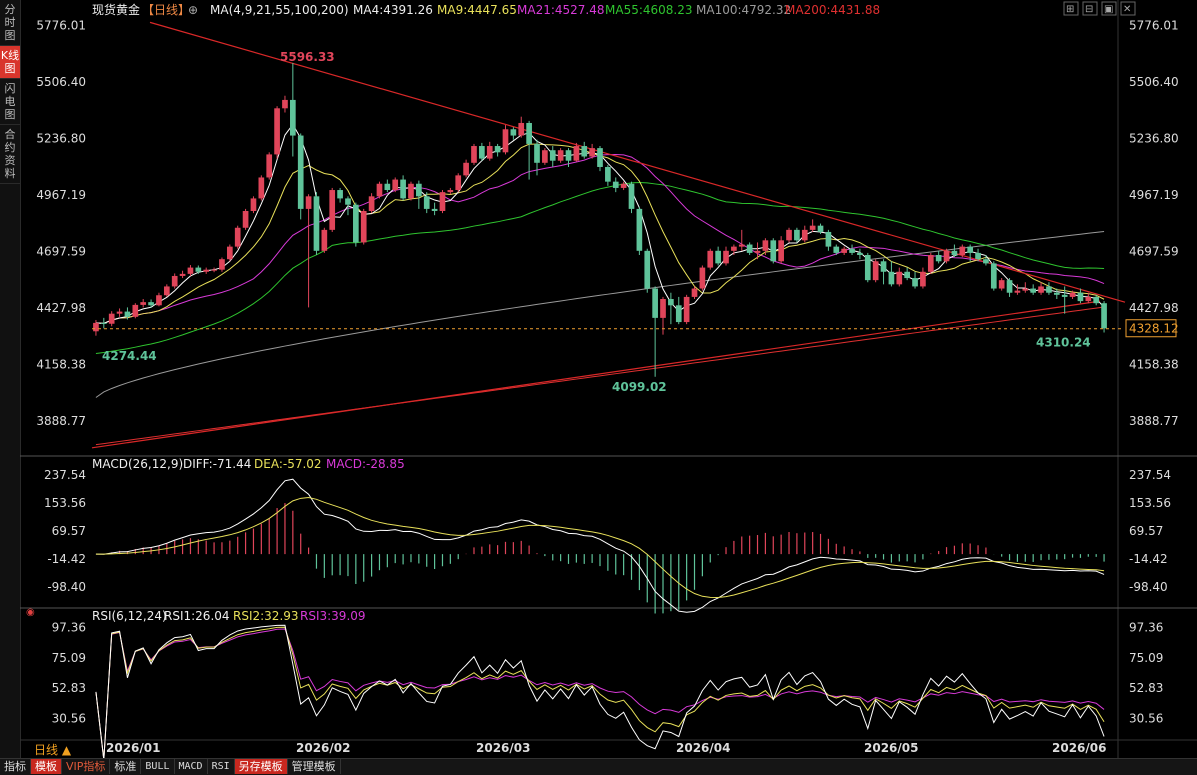 The height and width of the screenshot is (775, 1197). What do you see at coordinates (221, 766) in the screenshot?
I see `toolbar-button-6: RSI` at bounding box center [221, 766].